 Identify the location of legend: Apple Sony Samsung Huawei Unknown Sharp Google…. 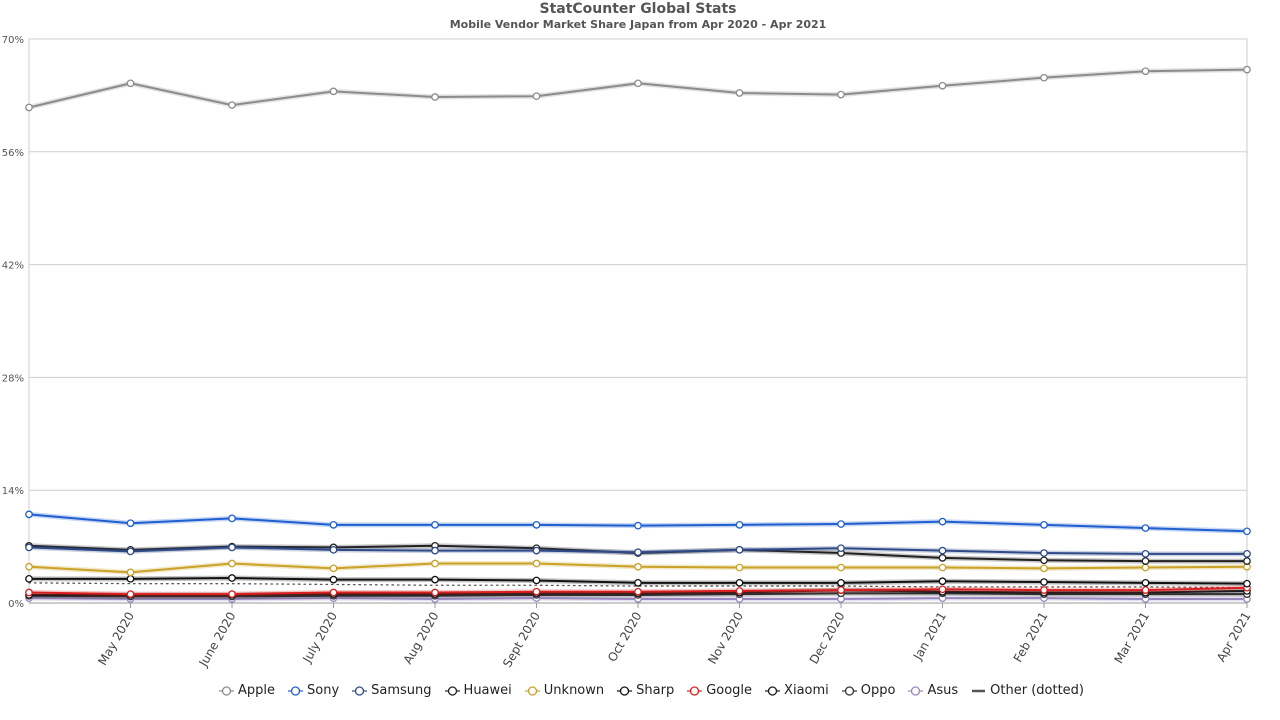
(640, 690).